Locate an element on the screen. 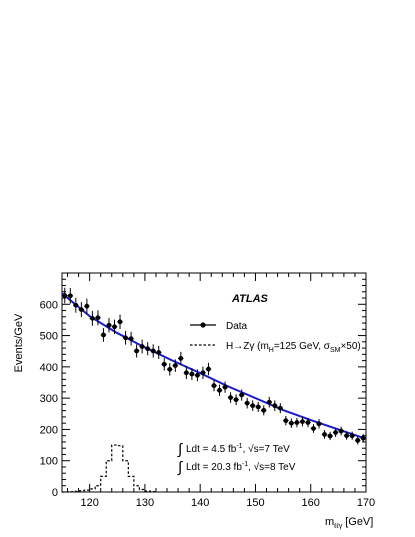 The width and height of the screenshot is (415, 537). x-tick-label: 130 is located at coordinates (145, 503).